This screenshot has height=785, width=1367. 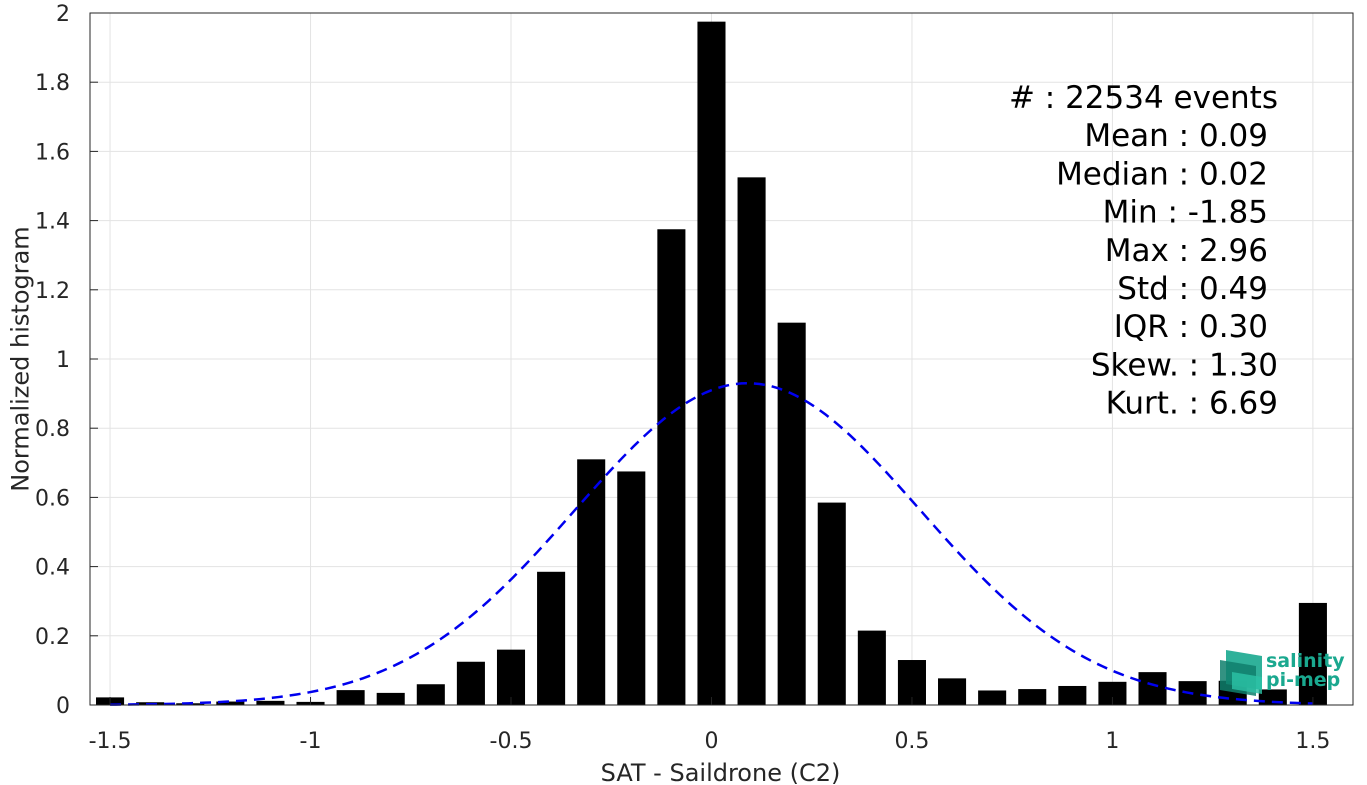 What do you see at coordinates (709, 725) in the screenshot?
I see `x-axis-ticks: -1.5 -1 -0.5 0 0.5 1 1.5` at bounding box center [709, 725].